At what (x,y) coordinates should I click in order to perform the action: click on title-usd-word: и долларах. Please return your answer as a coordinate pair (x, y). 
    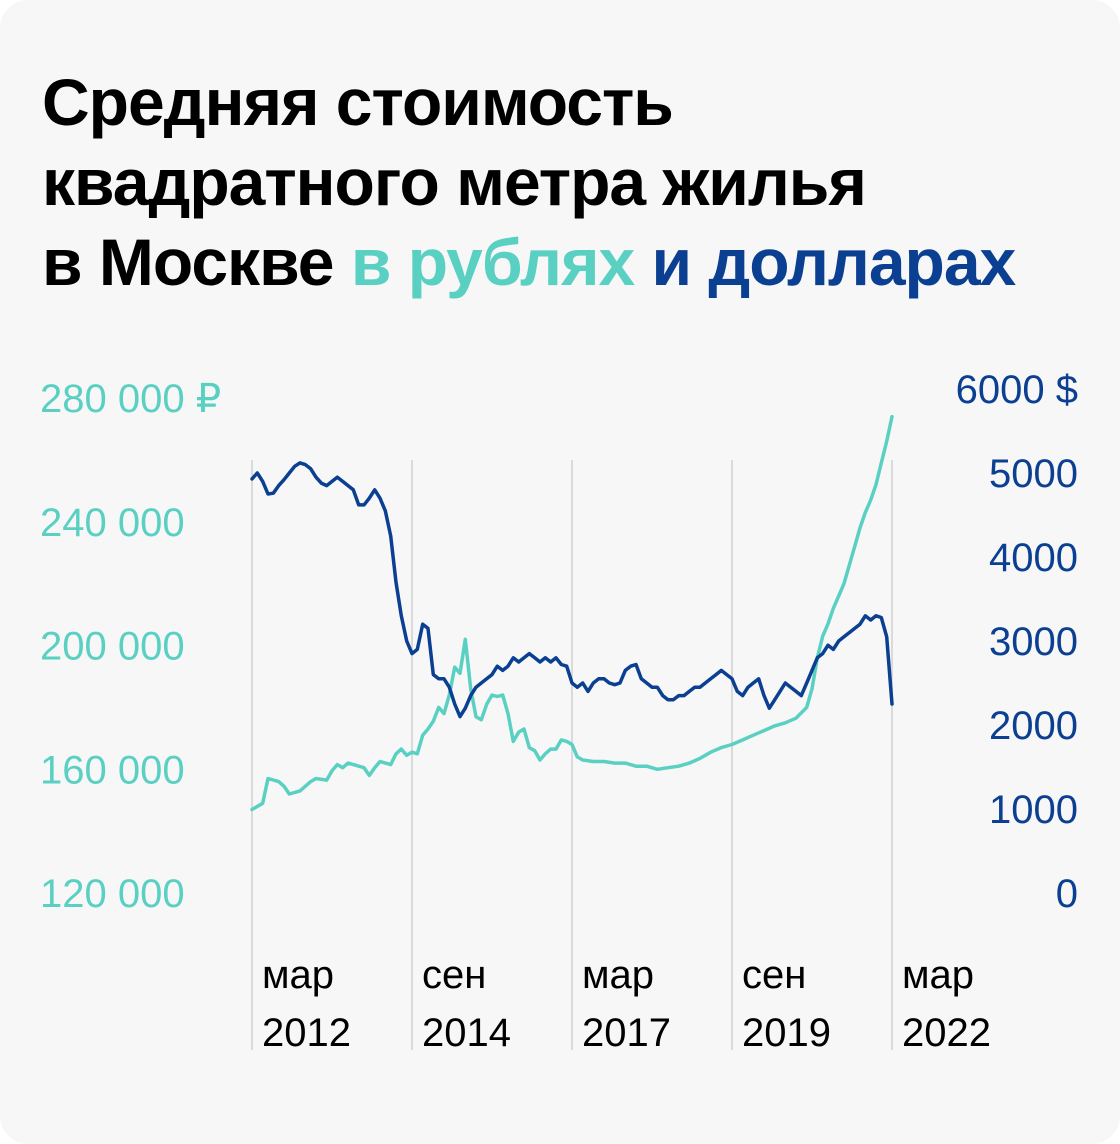
    Looking at the image, I should click on (834, 262).